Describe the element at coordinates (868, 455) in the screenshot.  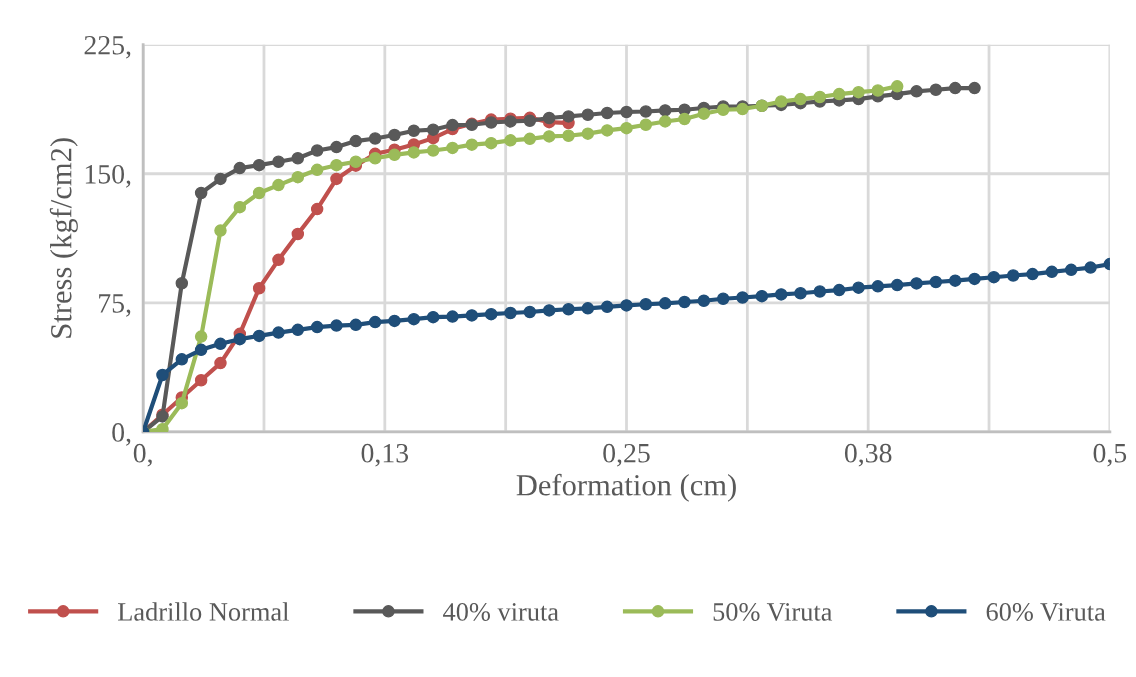
I see `x-tick-label: 0,38` at that location.